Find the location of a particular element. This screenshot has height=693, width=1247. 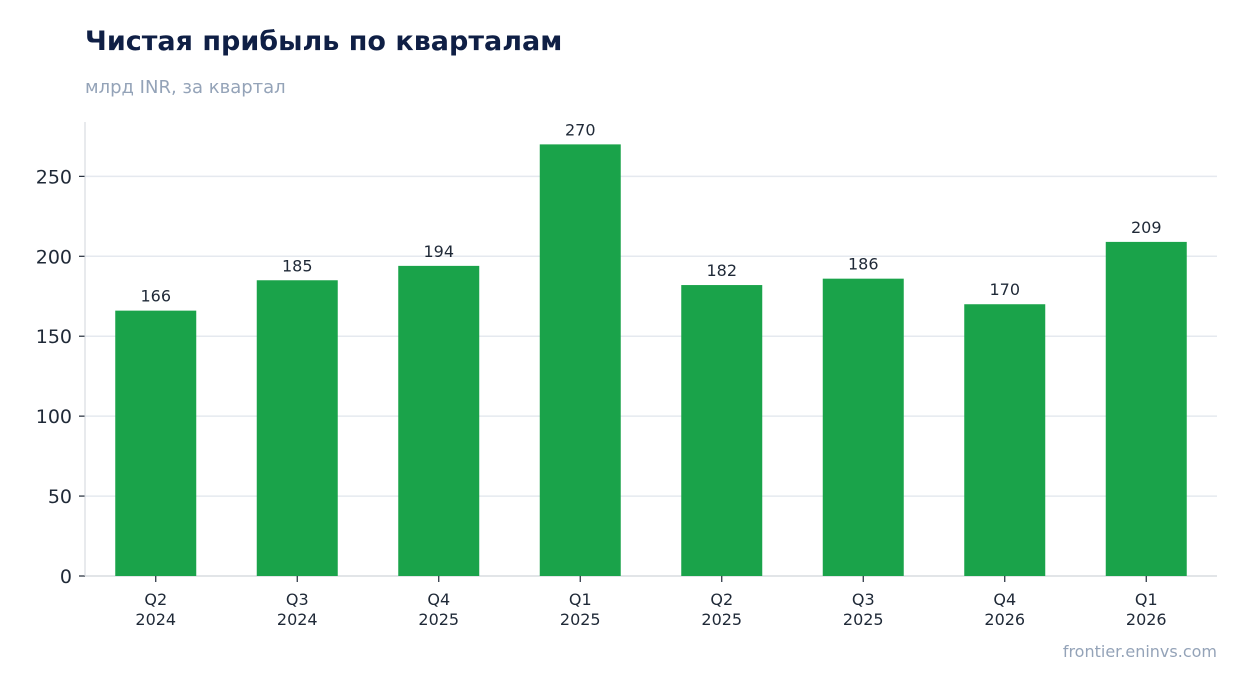

y-tick-label: 200 is located at coordinates (54, 257).